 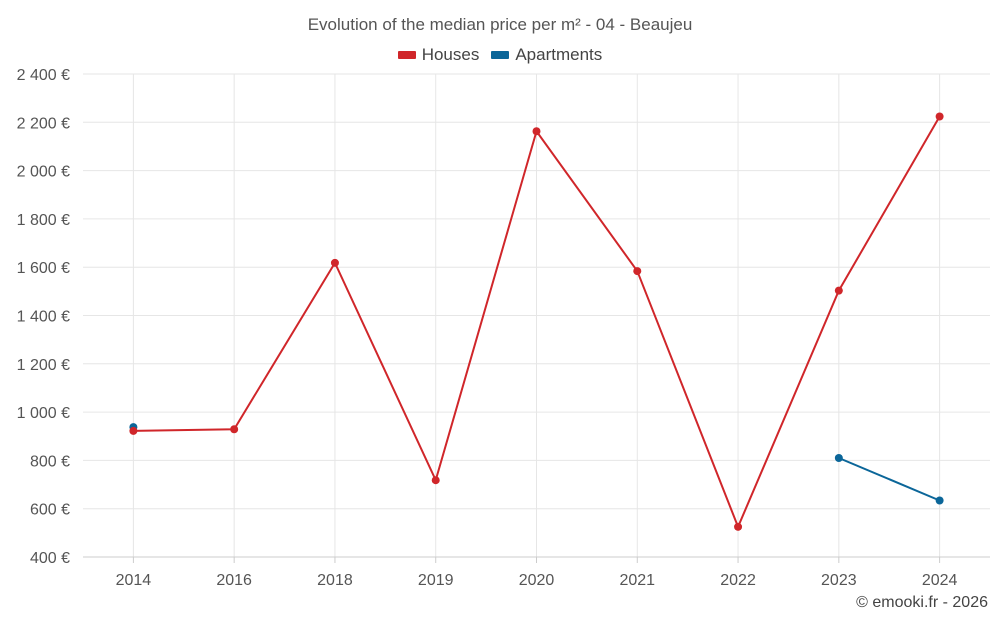 I want to click on legend-item-houses: Houses, so click(x=438, y=55).